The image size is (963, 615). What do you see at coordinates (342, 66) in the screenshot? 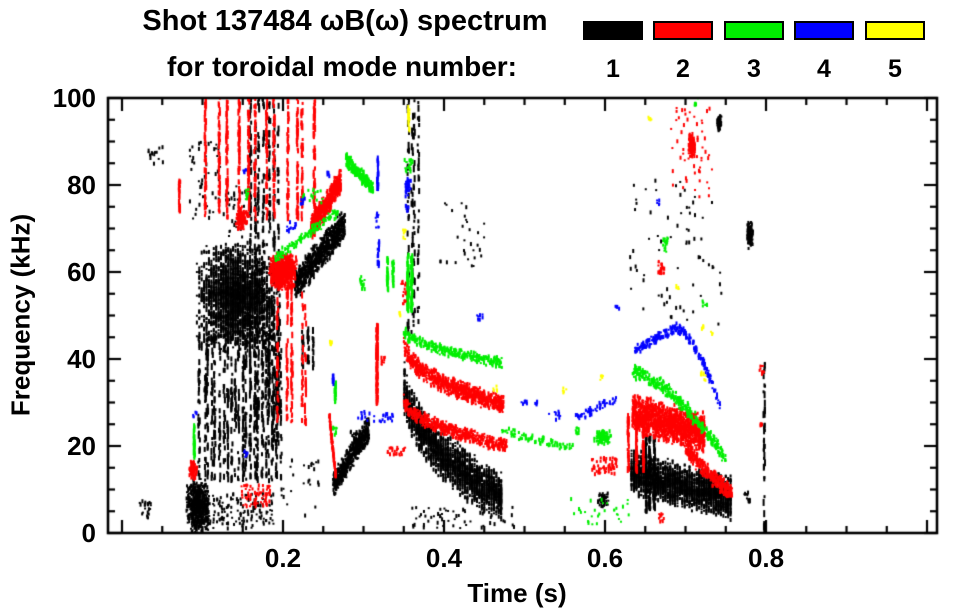
I see `chart-subtitle: for toroidal mode number:` at bounding box center [342, 66].